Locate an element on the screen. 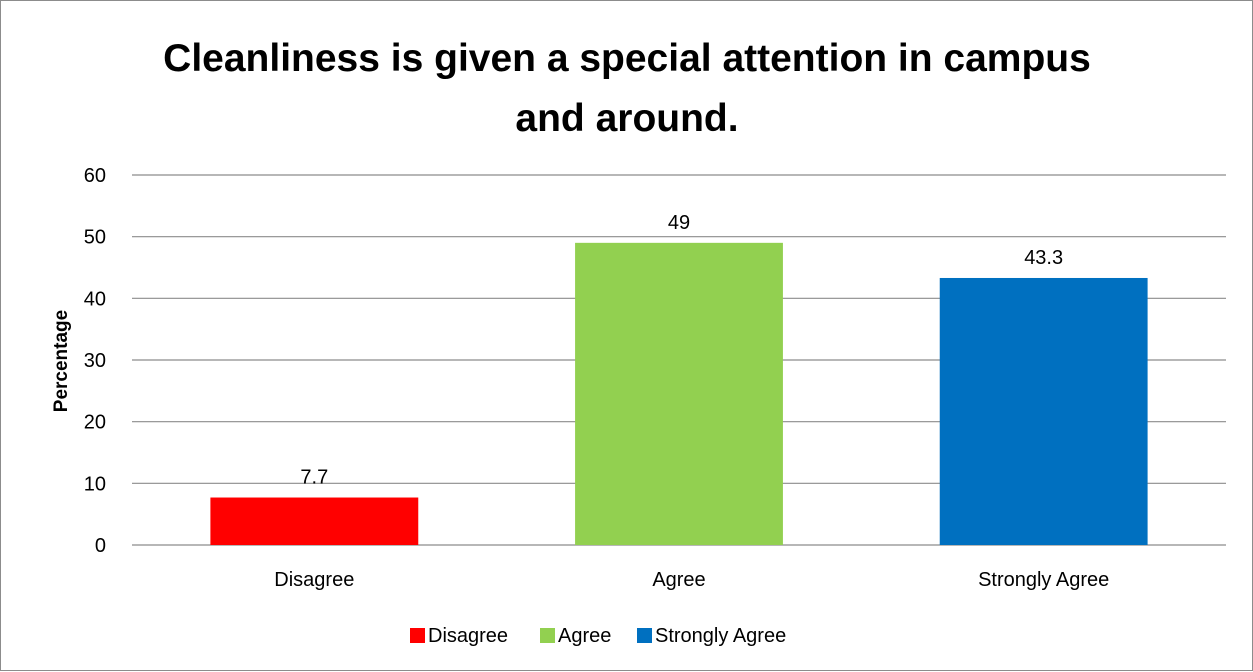 The image size is (1253, 672). bar-strongly-agree is located at coordinates (1043, 411).